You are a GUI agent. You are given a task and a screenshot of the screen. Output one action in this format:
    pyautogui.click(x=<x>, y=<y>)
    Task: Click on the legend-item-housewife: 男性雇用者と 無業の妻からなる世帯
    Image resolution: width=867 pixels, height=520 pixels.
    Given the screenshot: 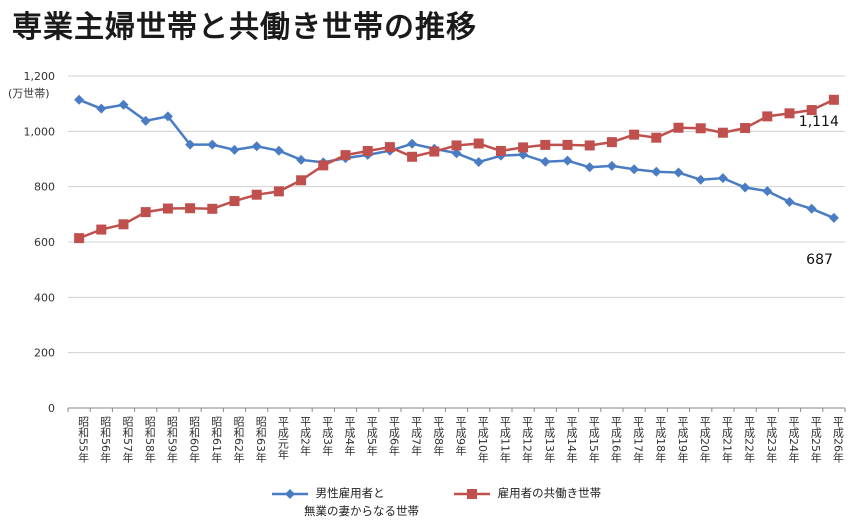 What is the action you would take?
    pyautogui.click(x=345, y=502)
    